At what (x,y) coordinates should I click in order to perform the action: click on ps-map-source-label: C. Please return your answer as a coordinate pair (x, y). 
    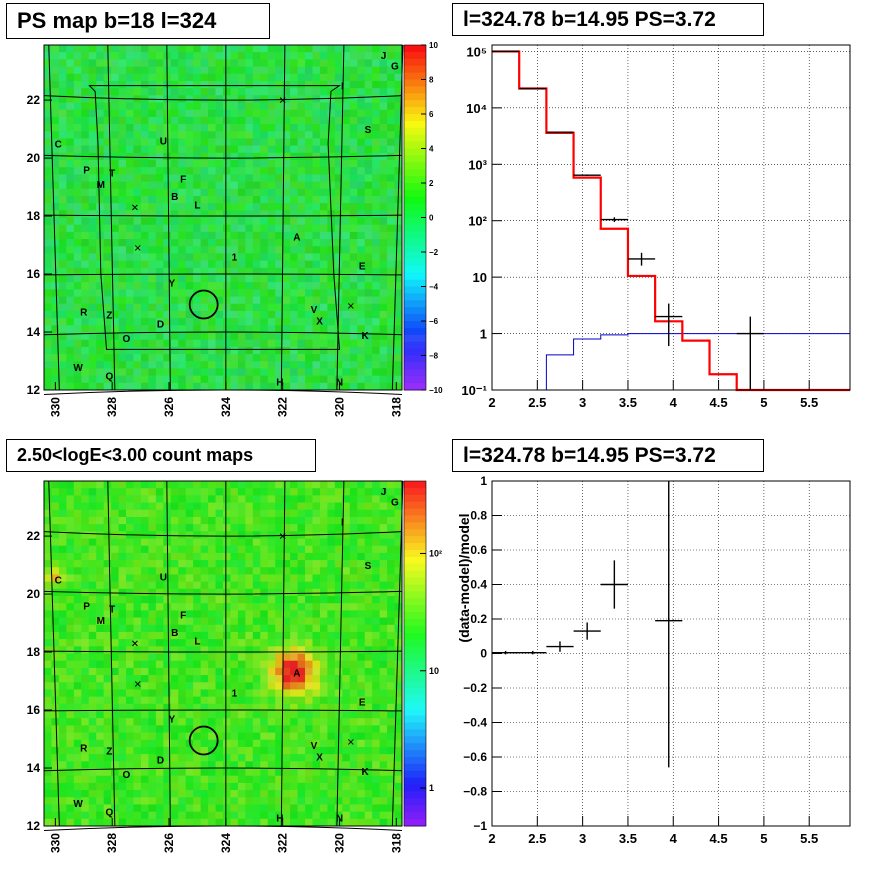
    Looking at the image, I should click on (58, 145).